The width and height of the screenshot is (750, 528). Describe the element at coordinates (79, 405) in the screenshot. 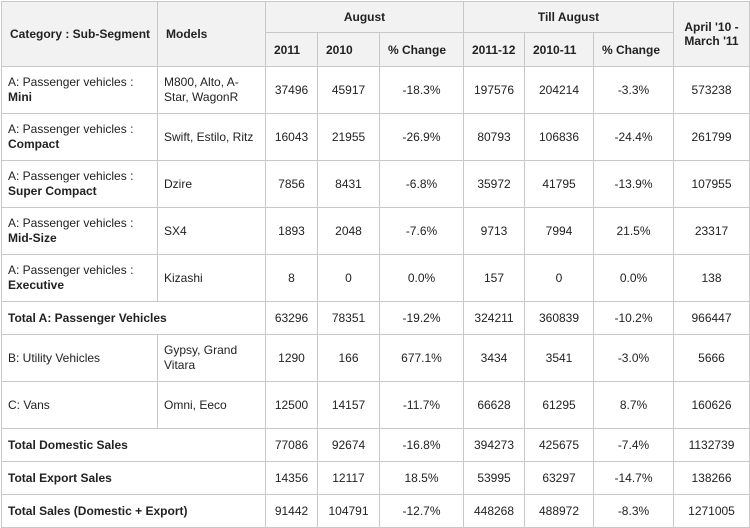

I see `category-cell: C: Vans` at that location.